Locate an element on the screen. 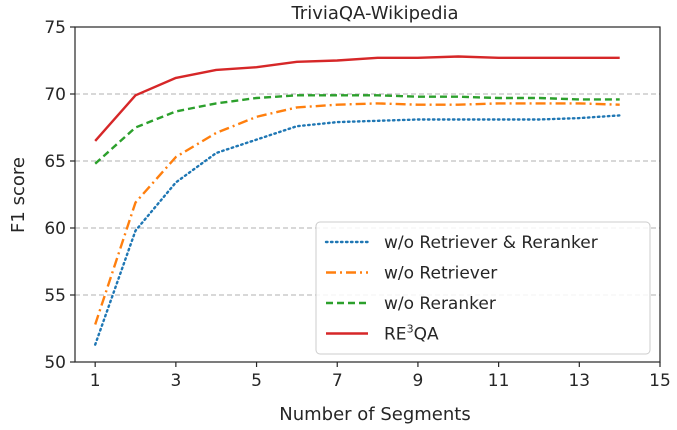  legend-label: w/o Retriever is located at coordinates (440, 274).